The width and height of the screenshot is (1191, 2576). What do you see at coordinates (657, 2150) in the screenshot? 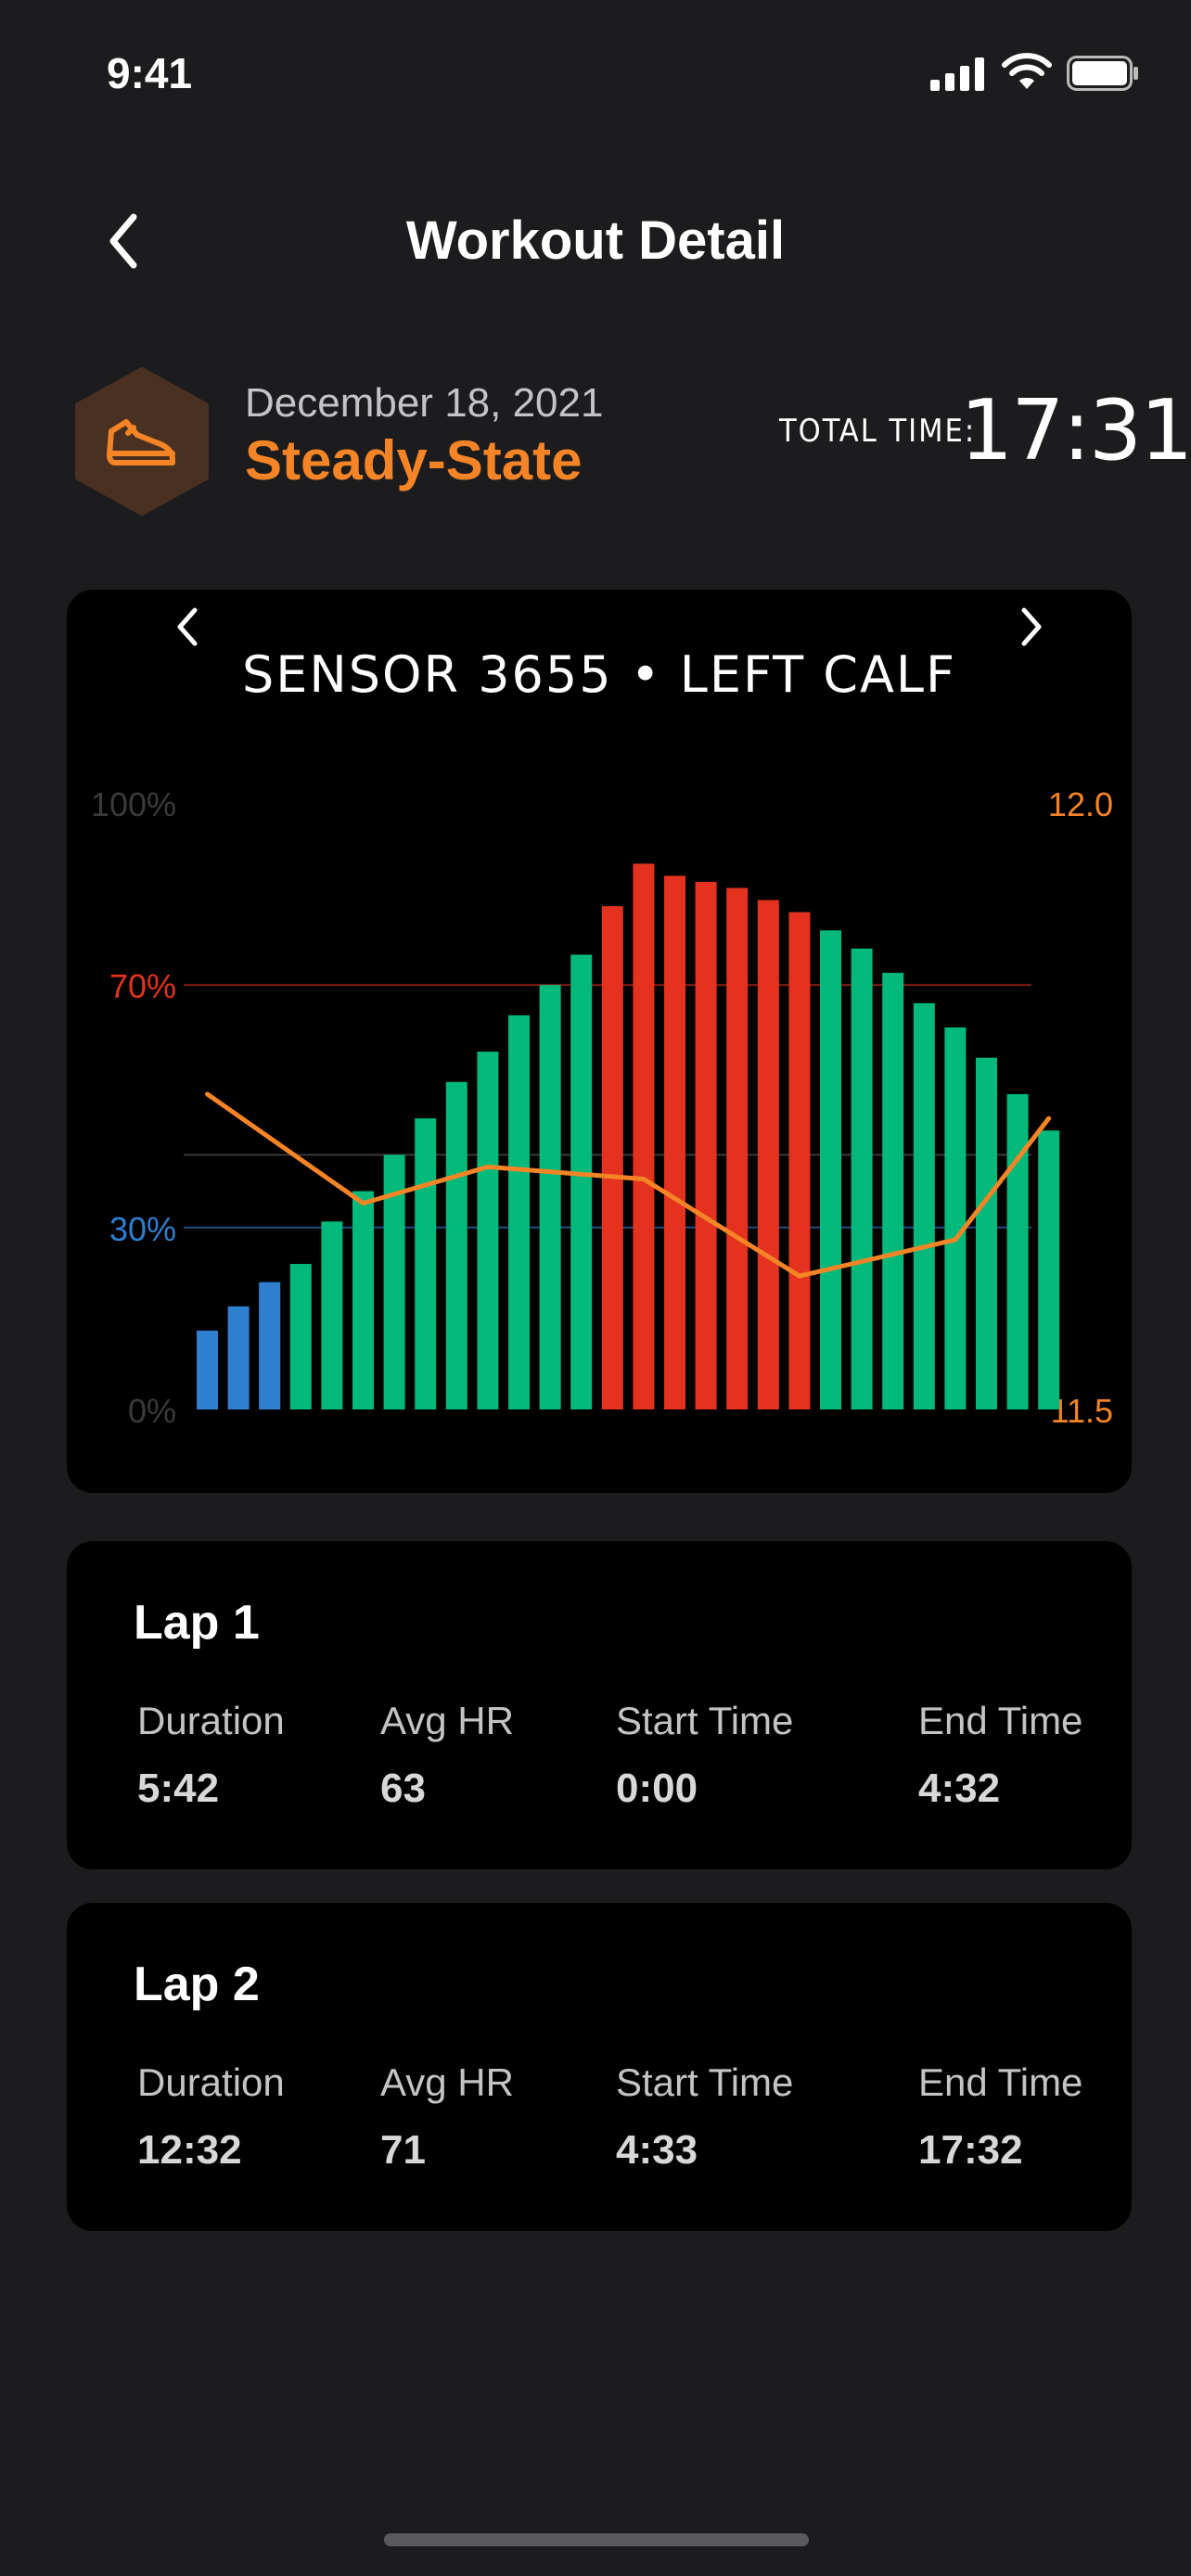
I see `stat-value: 4:33` at bounding box center [657, 2150].